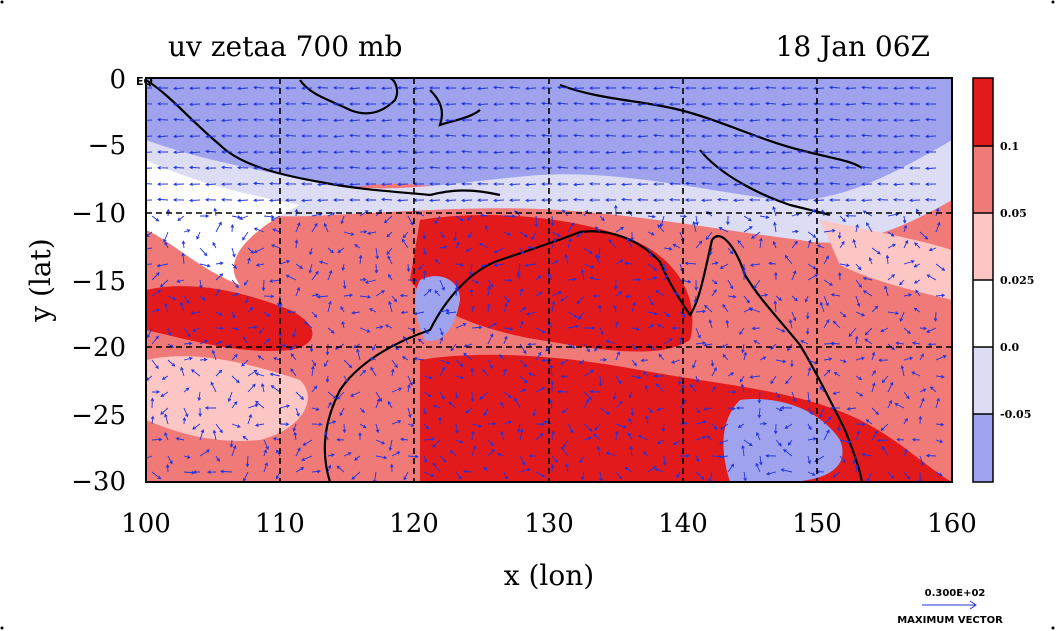 The image size is (1056, 631). What do you see at coordinates (285, 46) in the screenshot?
I see `chart-title-left: uv zetaa 700 mb` at bounding box center [285, 46].